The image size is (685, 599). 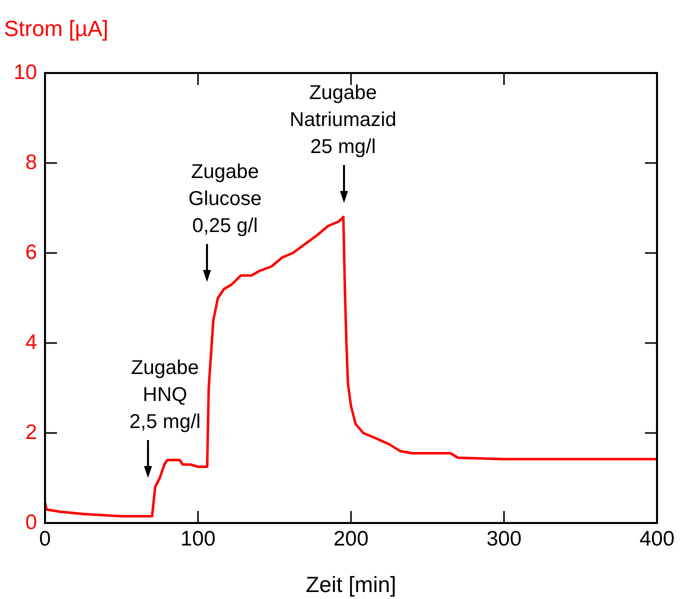 I want to click on y-tick-label: 0, so click(x=31, y=522).